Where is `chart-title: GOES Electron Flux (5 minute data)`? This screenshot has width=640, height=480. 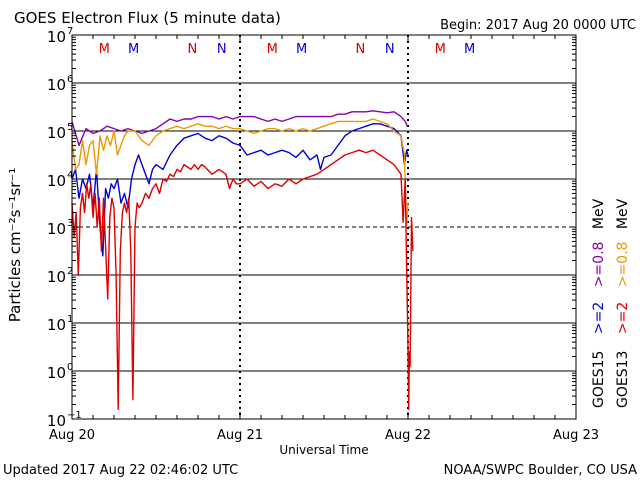 chart-title: GOES Electron Flux (5 minute data) is located at coordinates (147, 18).